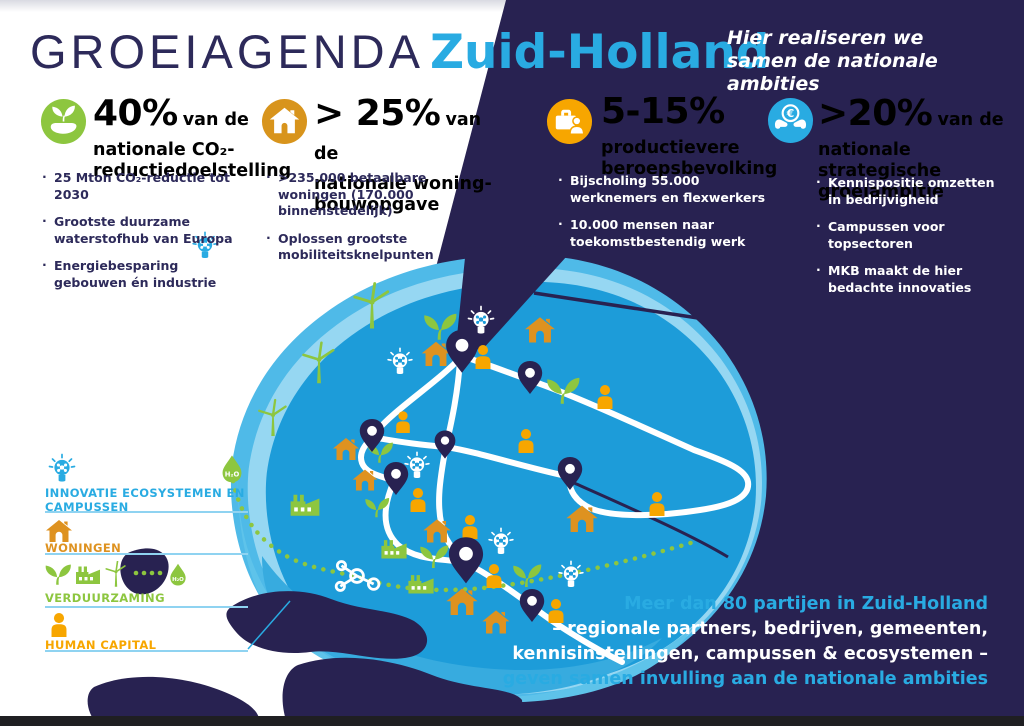 The width and height of the screenshot is (1024, 726). I want to click on turbine-icon, so click(115, 574).